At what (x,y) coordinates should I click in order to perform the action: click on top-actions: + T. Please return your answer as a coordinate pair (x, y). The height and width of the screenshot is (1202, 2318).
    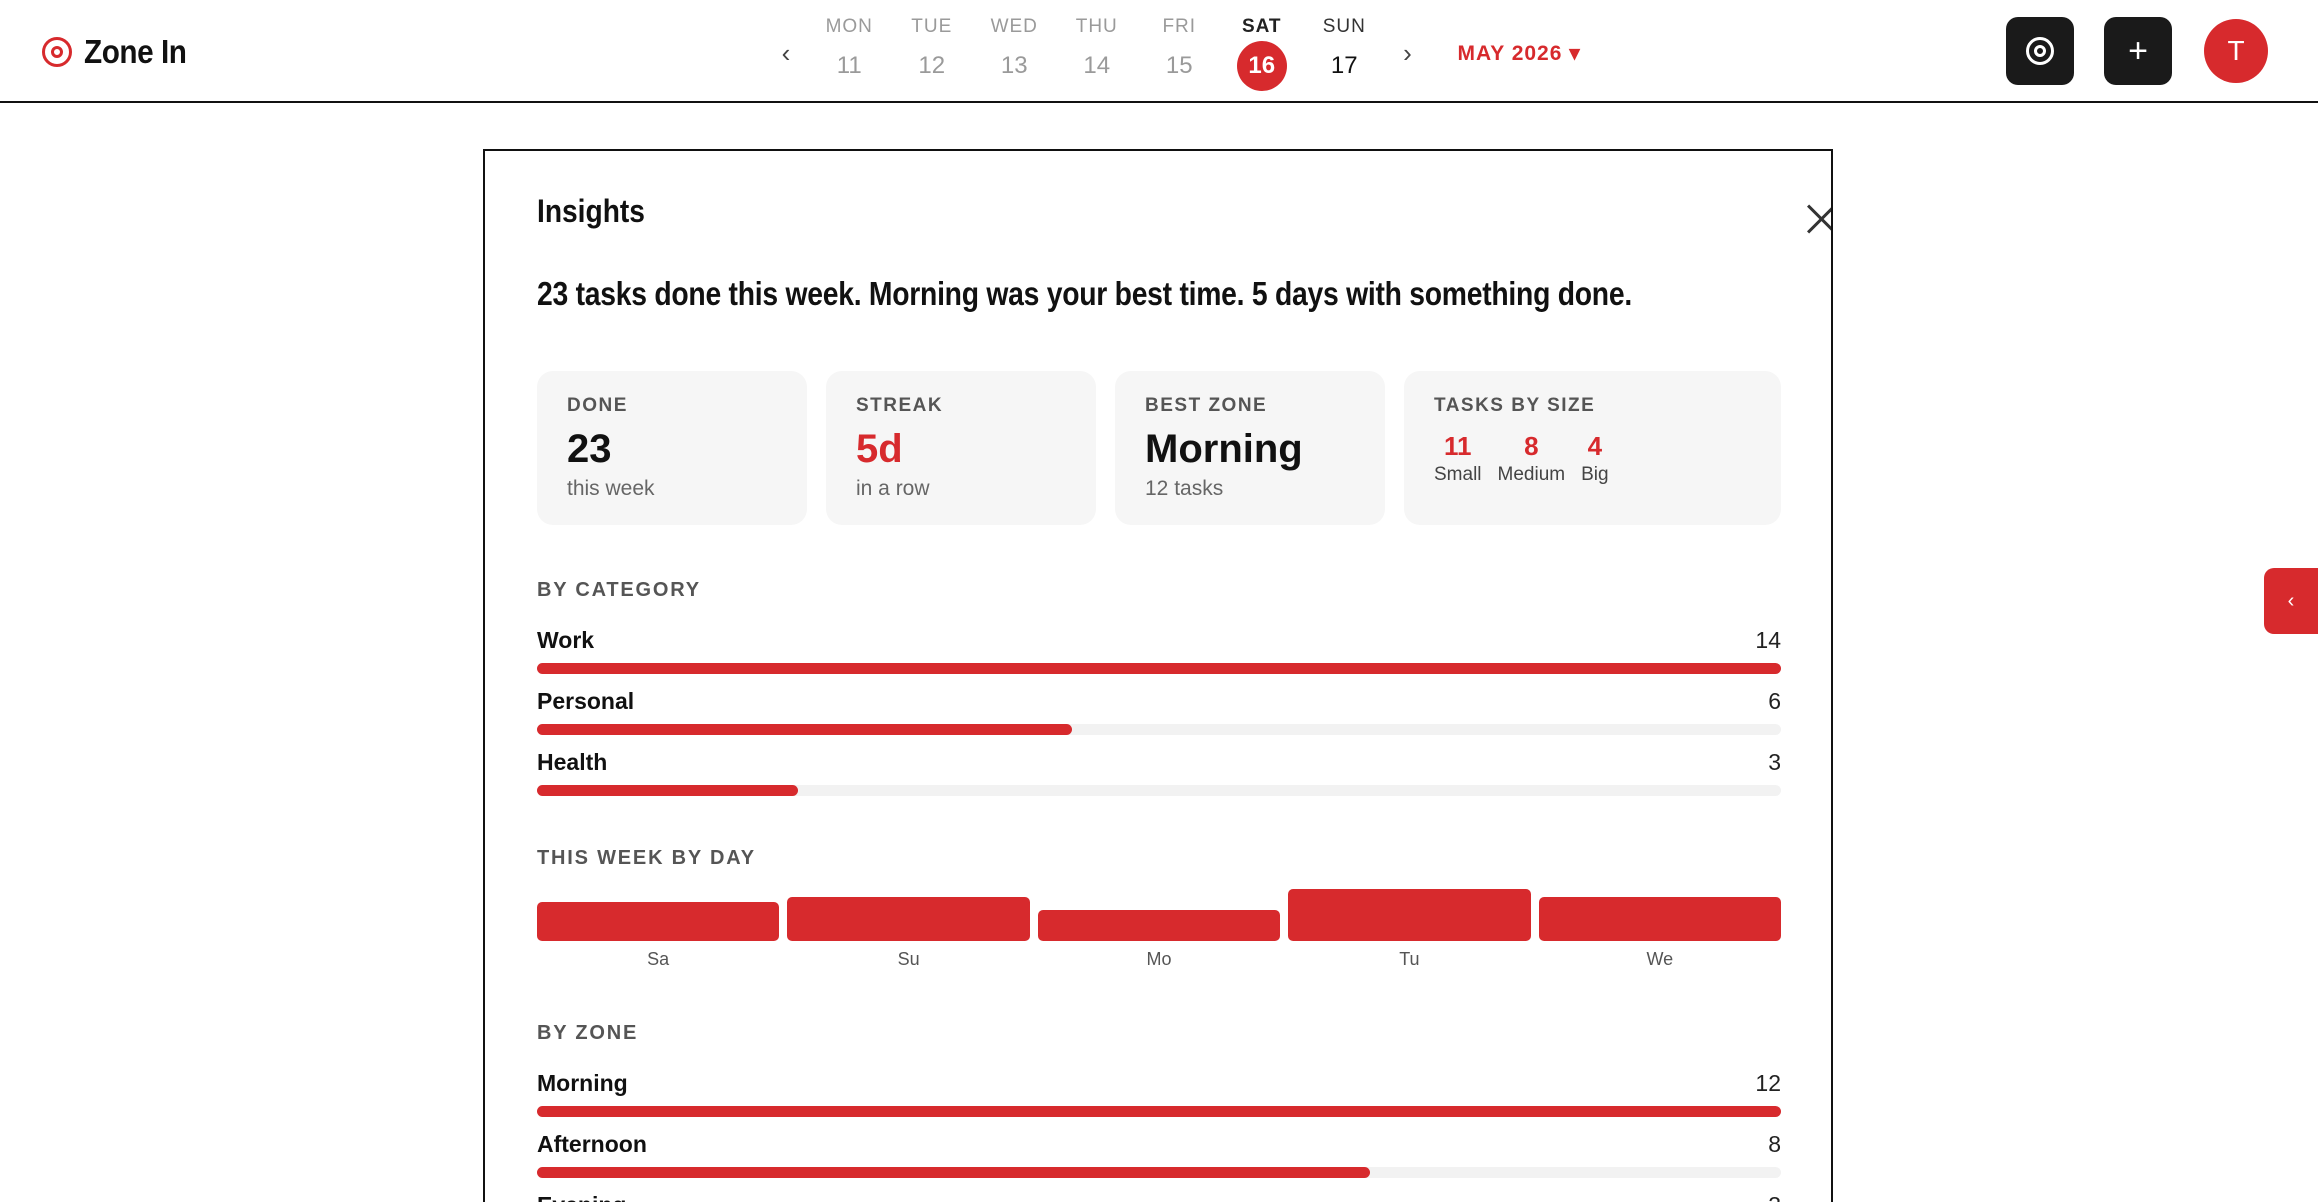
    Looking at the image, I should click on (2137, 51).